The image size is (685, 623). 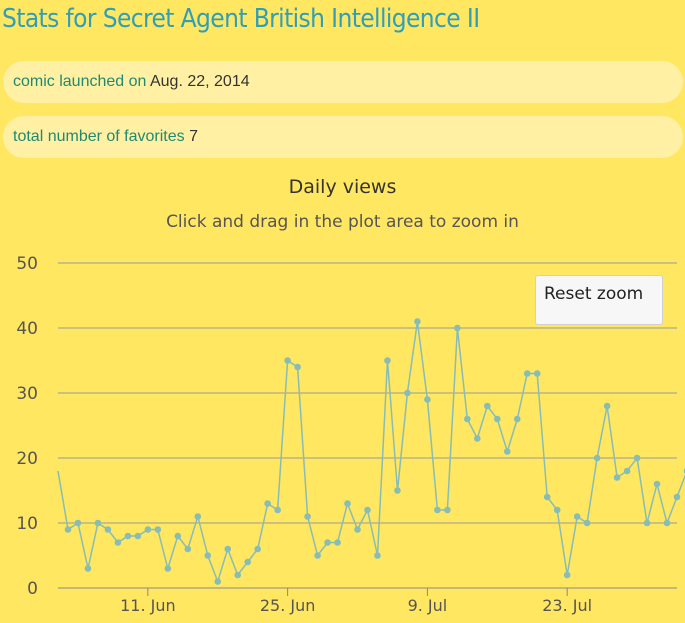 I want to click on favorites-row: total number of favorites 7, so click(x=343, y=137).